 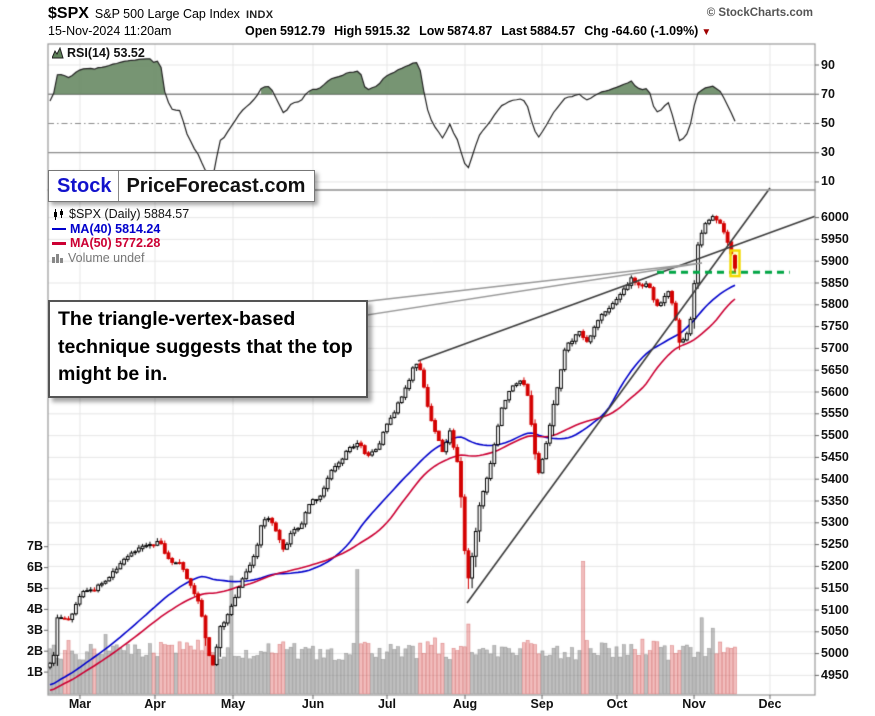 I want to click on stockcharts-credit: © StockCharts.com, so click(x=759, y=13).